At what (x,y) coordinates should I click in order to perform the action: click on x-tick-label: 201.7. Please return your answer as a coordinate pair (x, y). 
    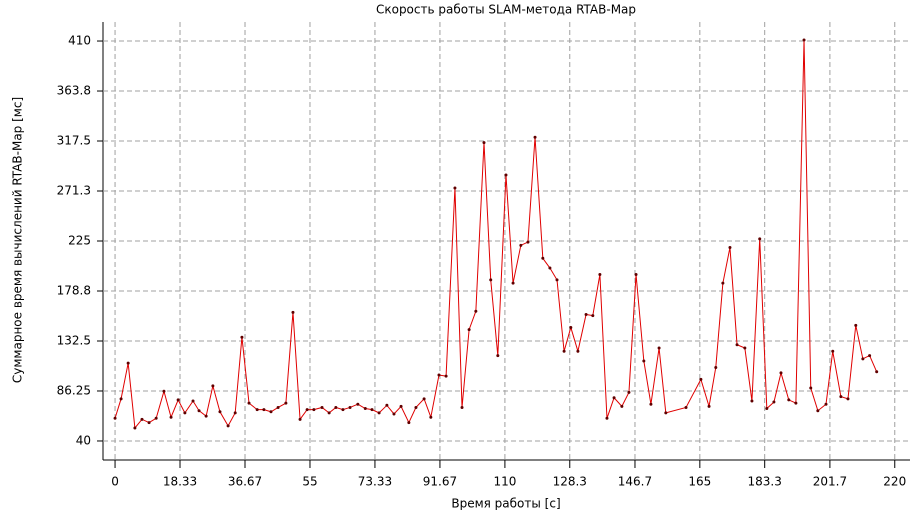
    Looking at the image, I should click on (830, 482).